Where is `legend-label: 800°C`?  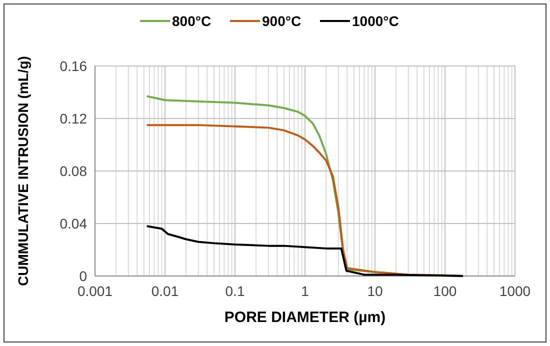 legend-label: 800°C is located at coordinates (192, 21).